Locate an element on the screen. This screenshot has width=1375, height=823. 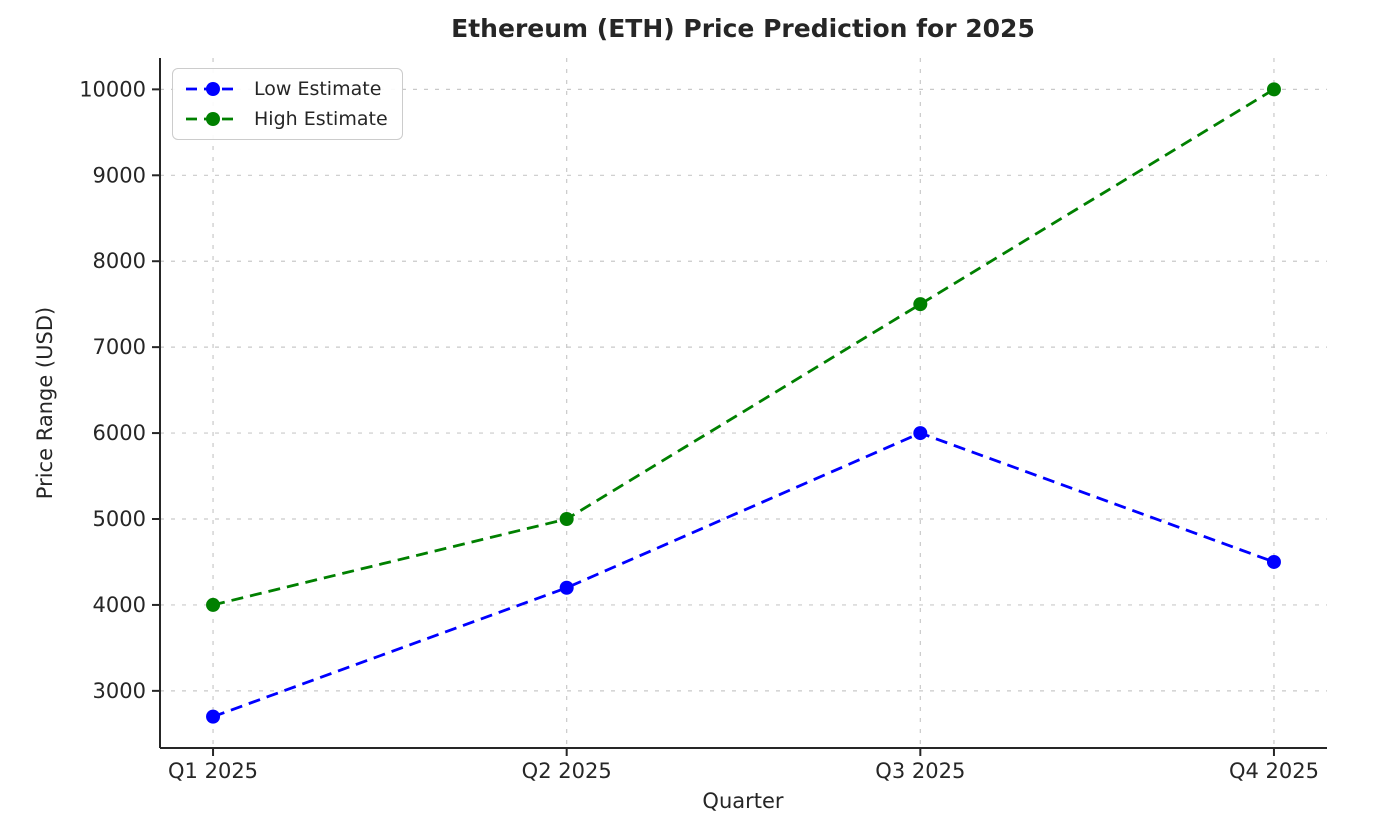
legend-item-high-estimate: High Estimate is located at coordinates (286, 119).